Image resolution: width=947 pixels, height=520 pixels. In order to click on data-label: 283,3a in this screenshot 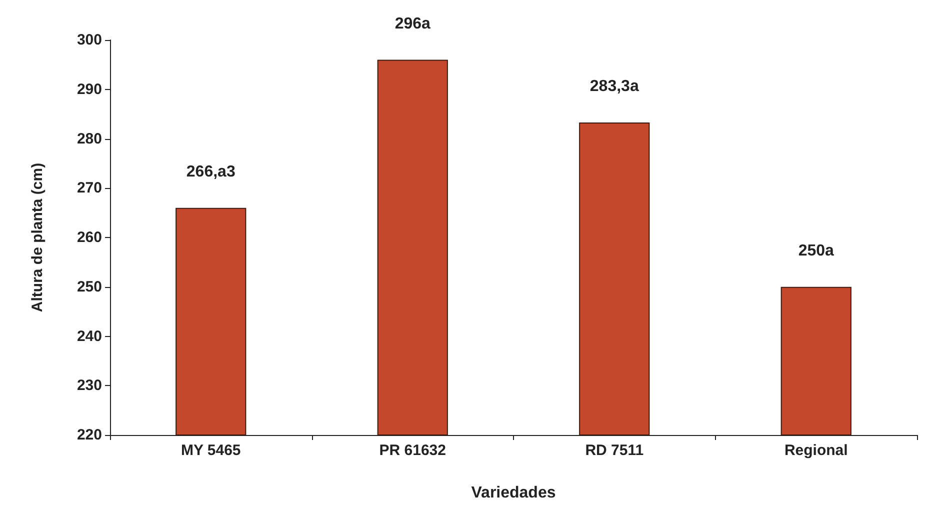, I will do `click(614, 86)`.